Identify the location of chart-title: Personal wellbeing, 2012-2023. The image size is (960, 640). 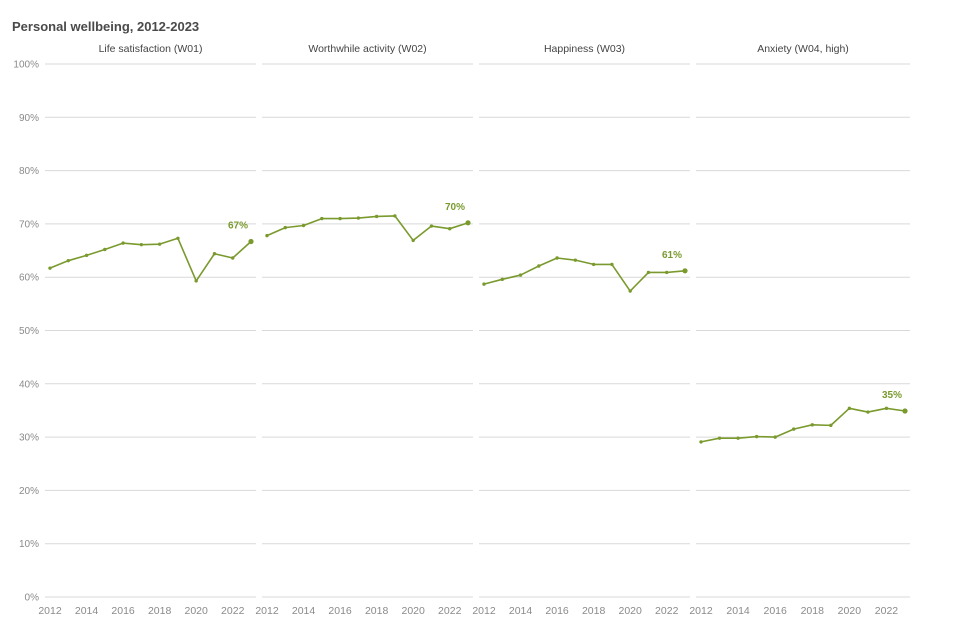
(106, 26).